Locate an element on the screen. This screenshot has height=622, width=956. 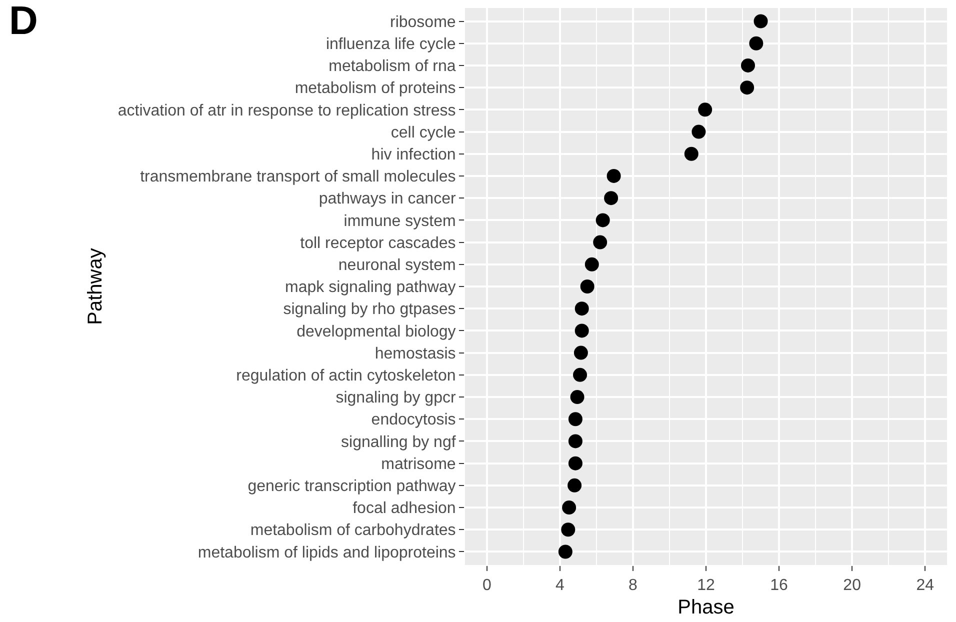
x-tick-label: 12 is located at coordinates (706, 585).